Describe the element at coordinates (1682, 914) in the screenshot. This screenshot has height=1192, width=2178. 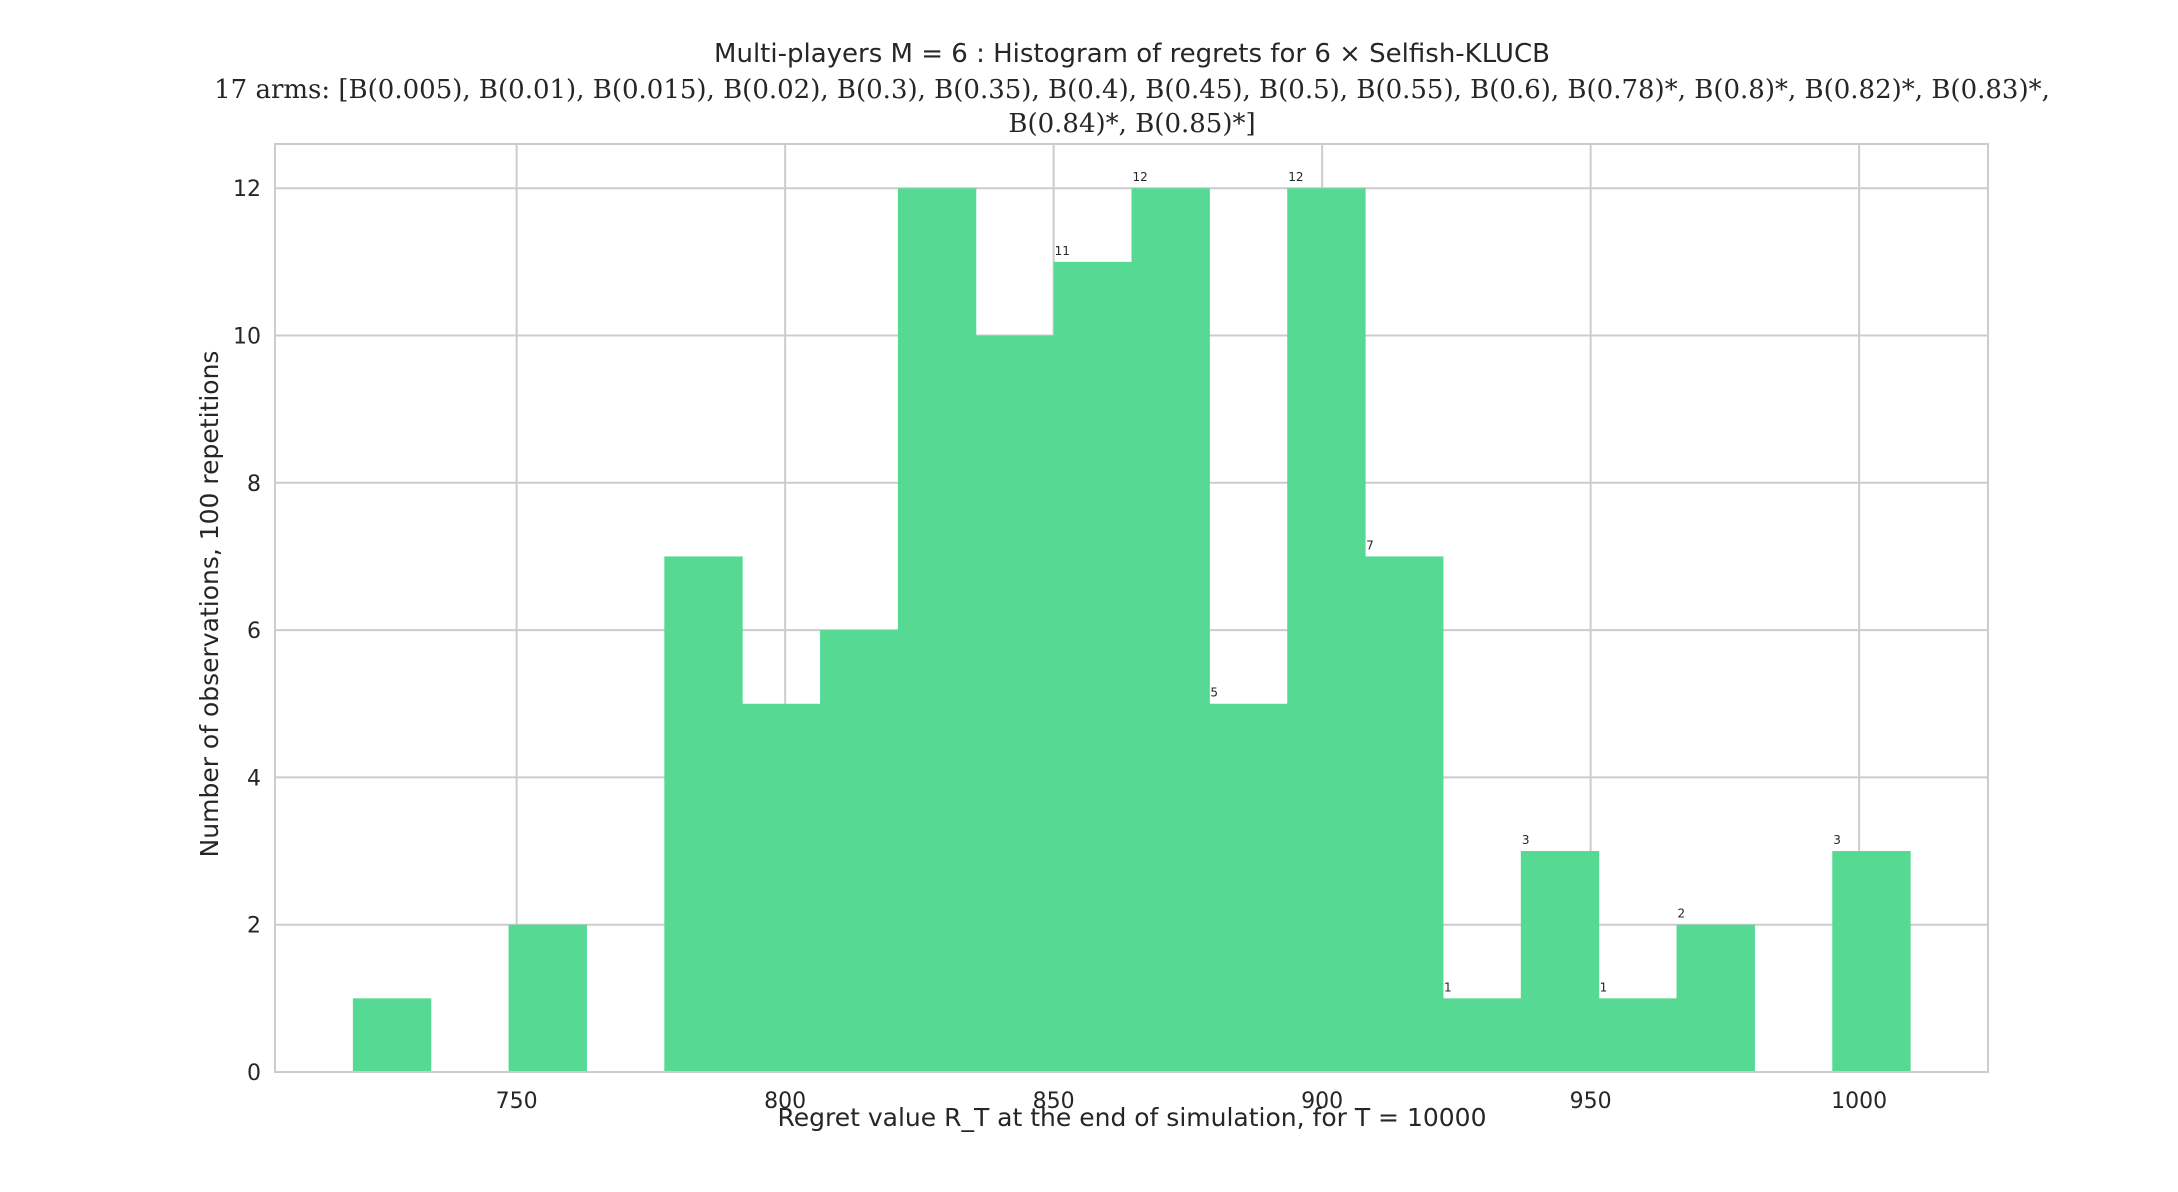
I see `bar-value-label: 2` at that location.